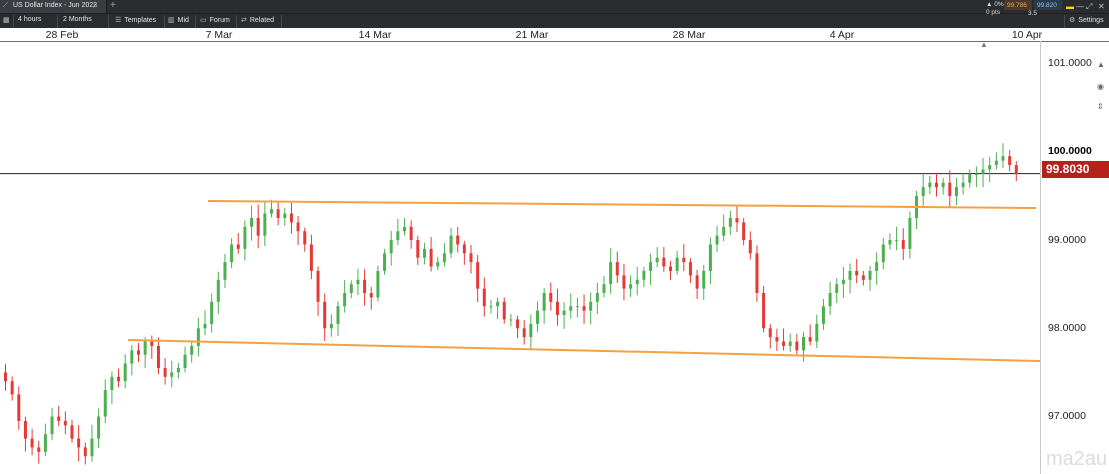  What do you see at coordinates (1067, 416) in the screenshot?
I see `y-tick-label: 97.0000` at bounding box center [1067, 416].